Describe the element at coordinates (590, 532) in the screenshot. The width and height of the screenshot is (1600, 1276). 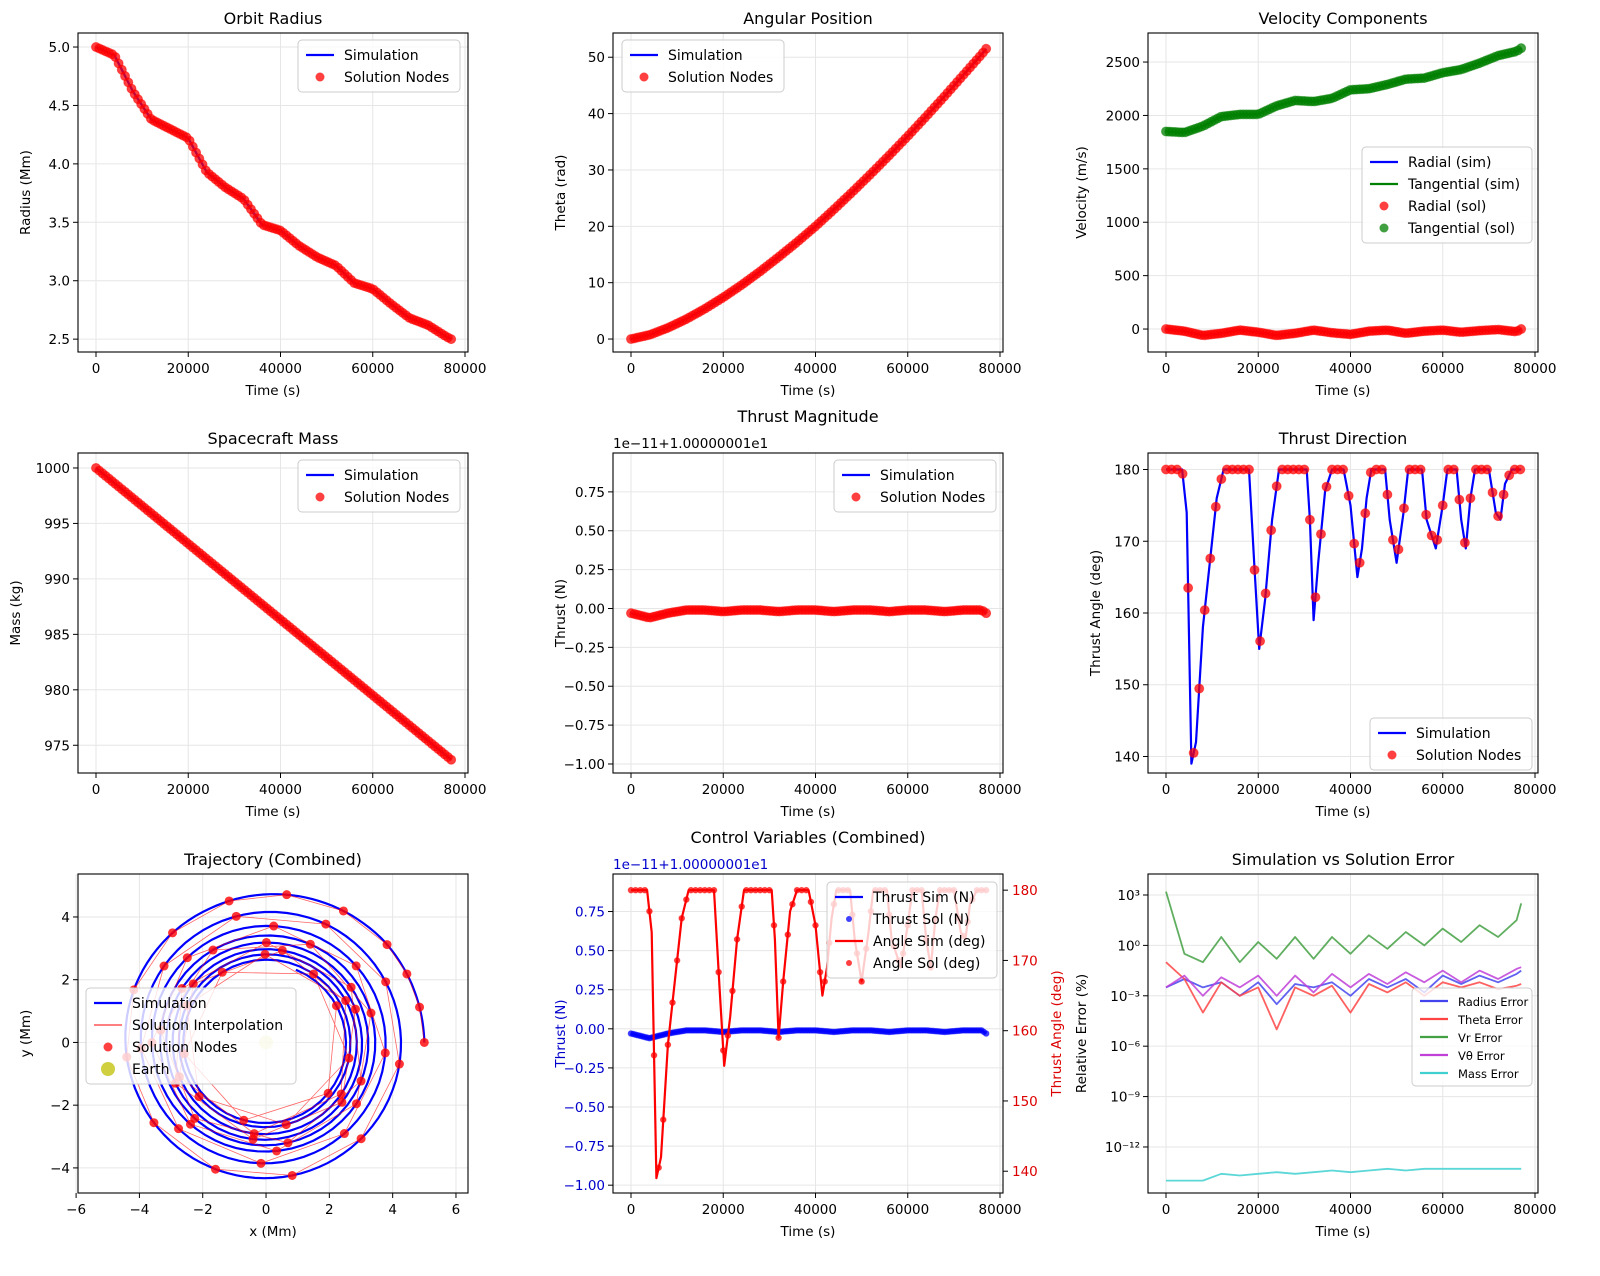
I see `y-tick-label: 0.50` at that location.